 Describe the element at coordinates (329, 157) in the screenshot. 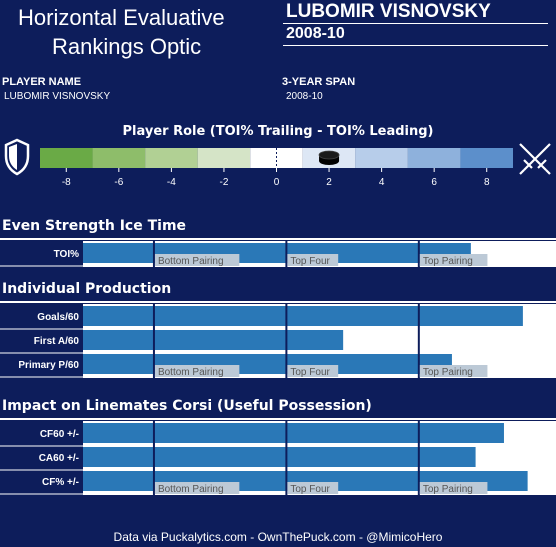

I see `puck-icon` at that location.